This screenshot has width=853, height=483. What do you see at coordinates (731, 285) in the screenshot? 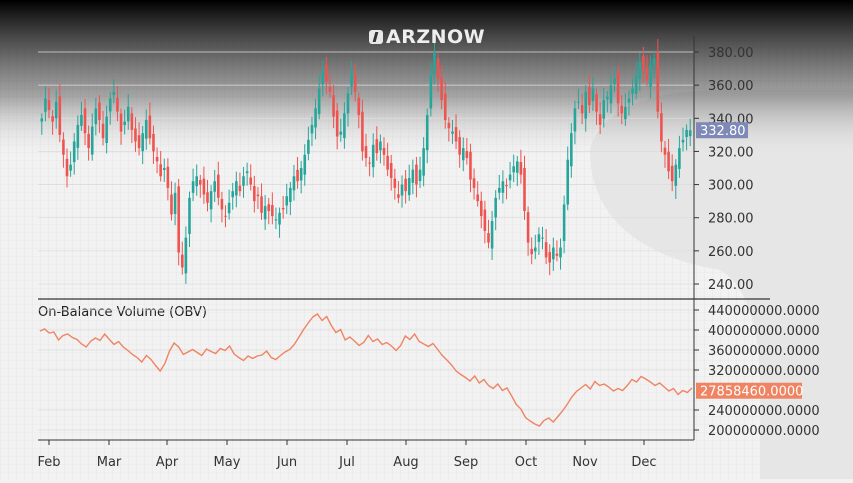
I see `price-tick-label: 240.00` at bounding box center [731, 285].